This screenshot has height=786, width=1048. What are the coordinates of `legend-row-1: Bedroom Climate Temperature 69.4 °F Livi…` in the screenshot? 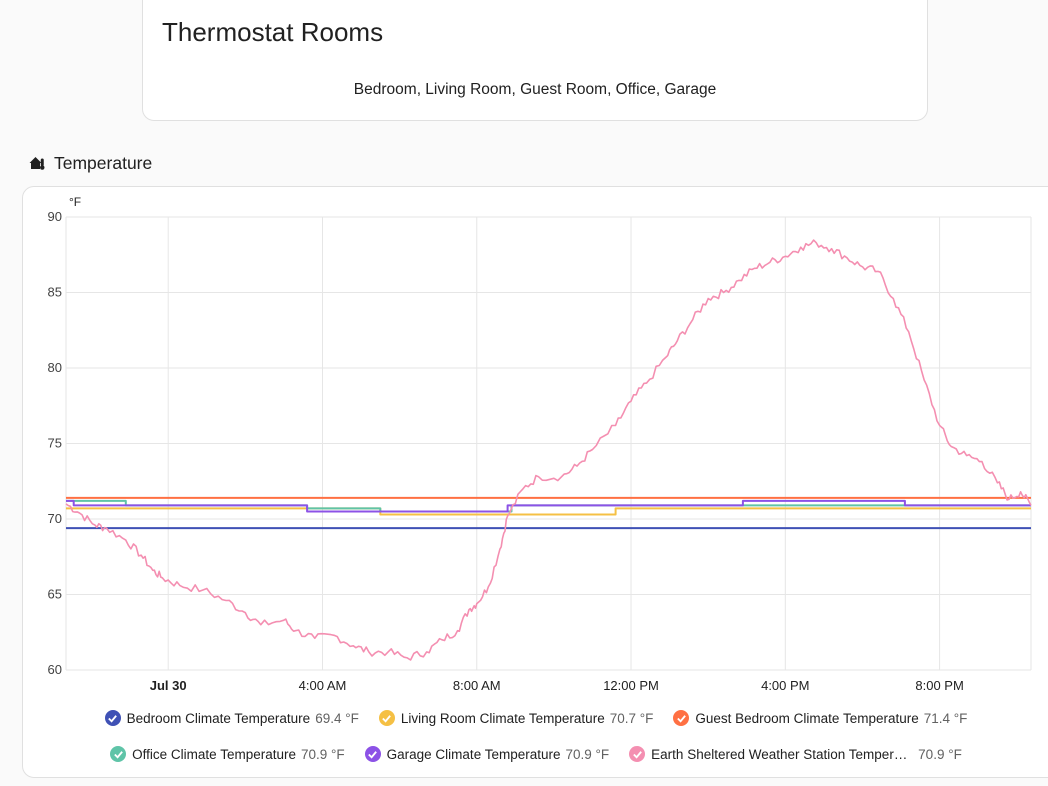 It's located at (535, 718).